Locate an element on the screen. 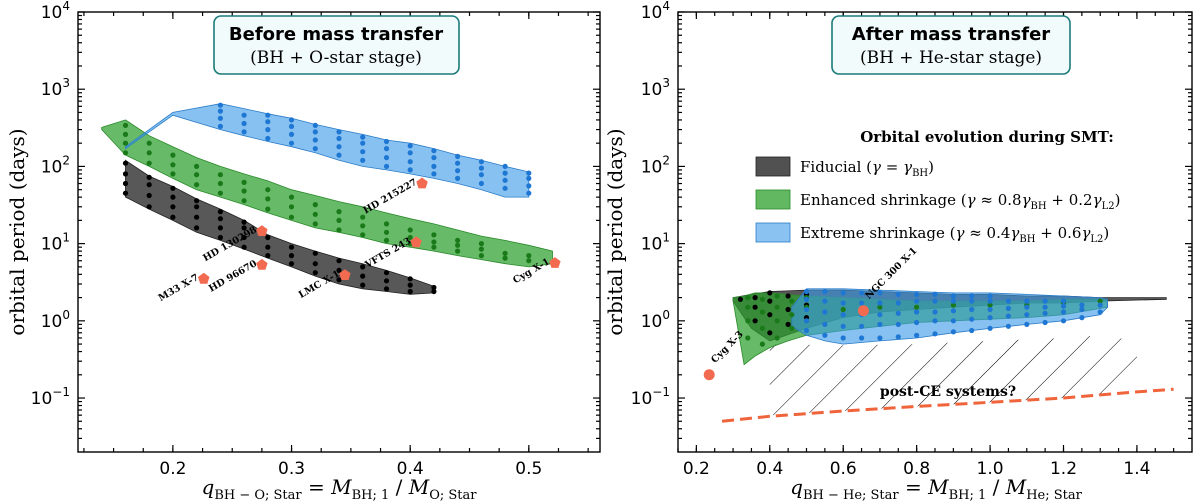  legend-swatch-fiducial is located at coordinates (773, 166).